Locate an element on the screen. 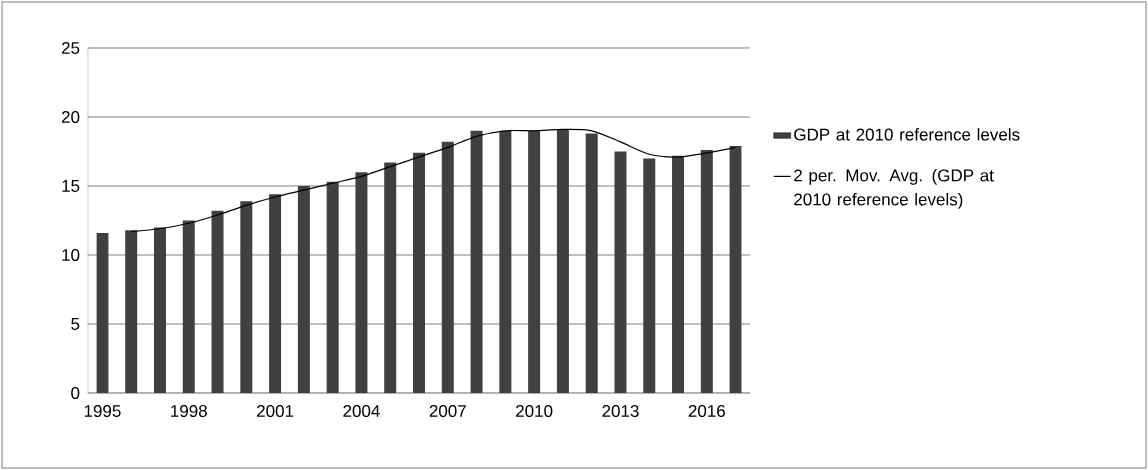 This screenshot has height=470, width=1148. x-tick-label: 2007 is located at coordinates (447, 411).